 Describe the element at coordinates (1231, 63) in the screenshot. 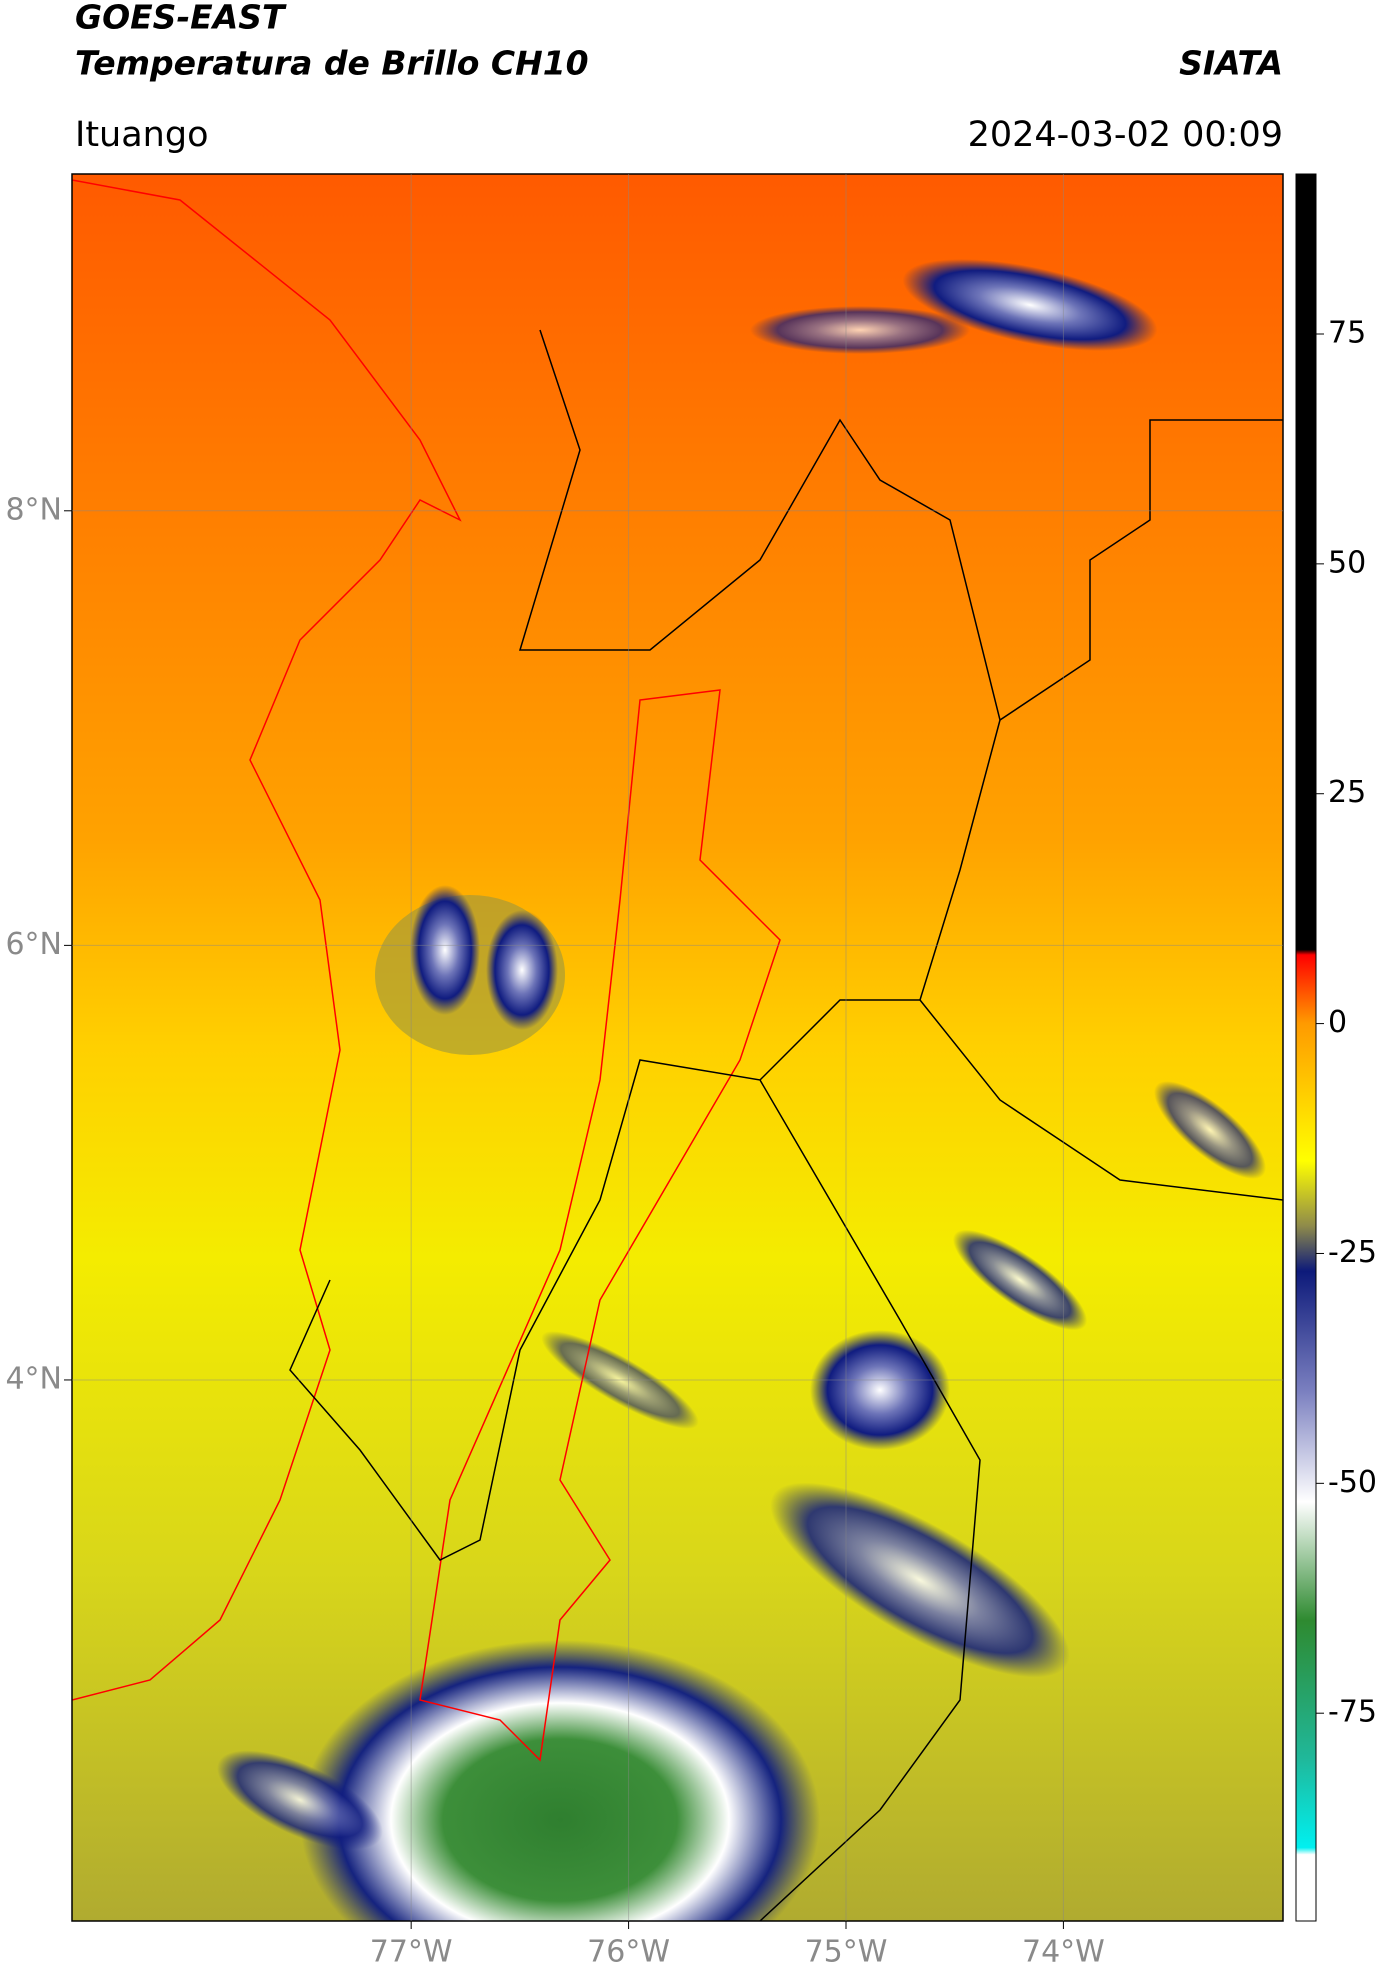

I see `source: SIATA` at that location.